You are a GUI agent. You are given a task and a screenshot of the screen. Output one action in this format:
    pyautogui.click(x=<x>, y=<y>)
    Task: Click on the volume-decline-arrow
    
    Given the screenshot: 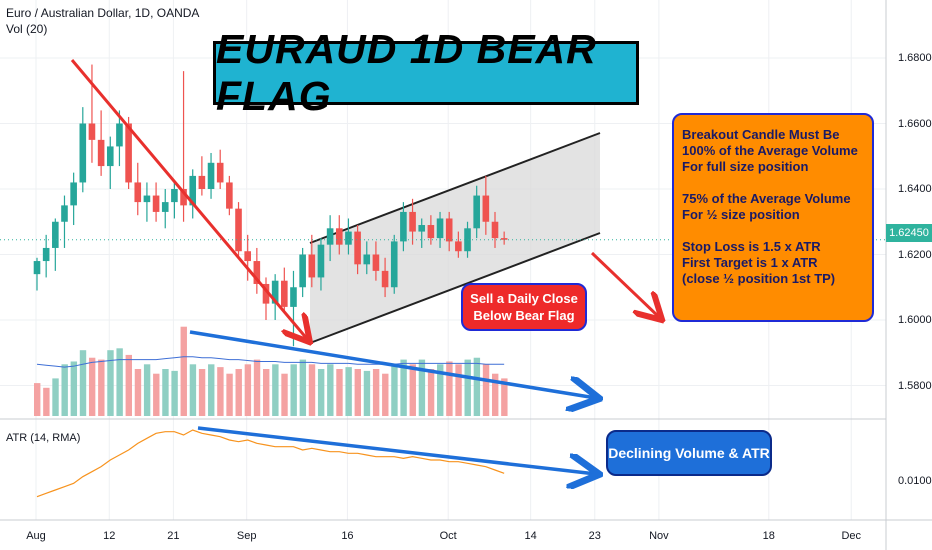 What is the action you would take?
    pyautogui.click(x=392, y=364)
    